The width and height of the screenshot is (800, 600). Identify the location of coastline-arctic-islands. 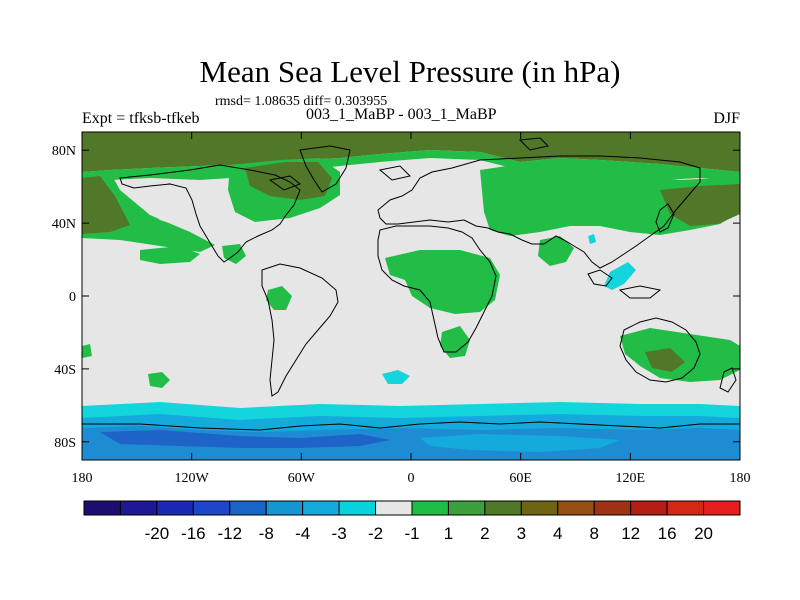
(408, 164).